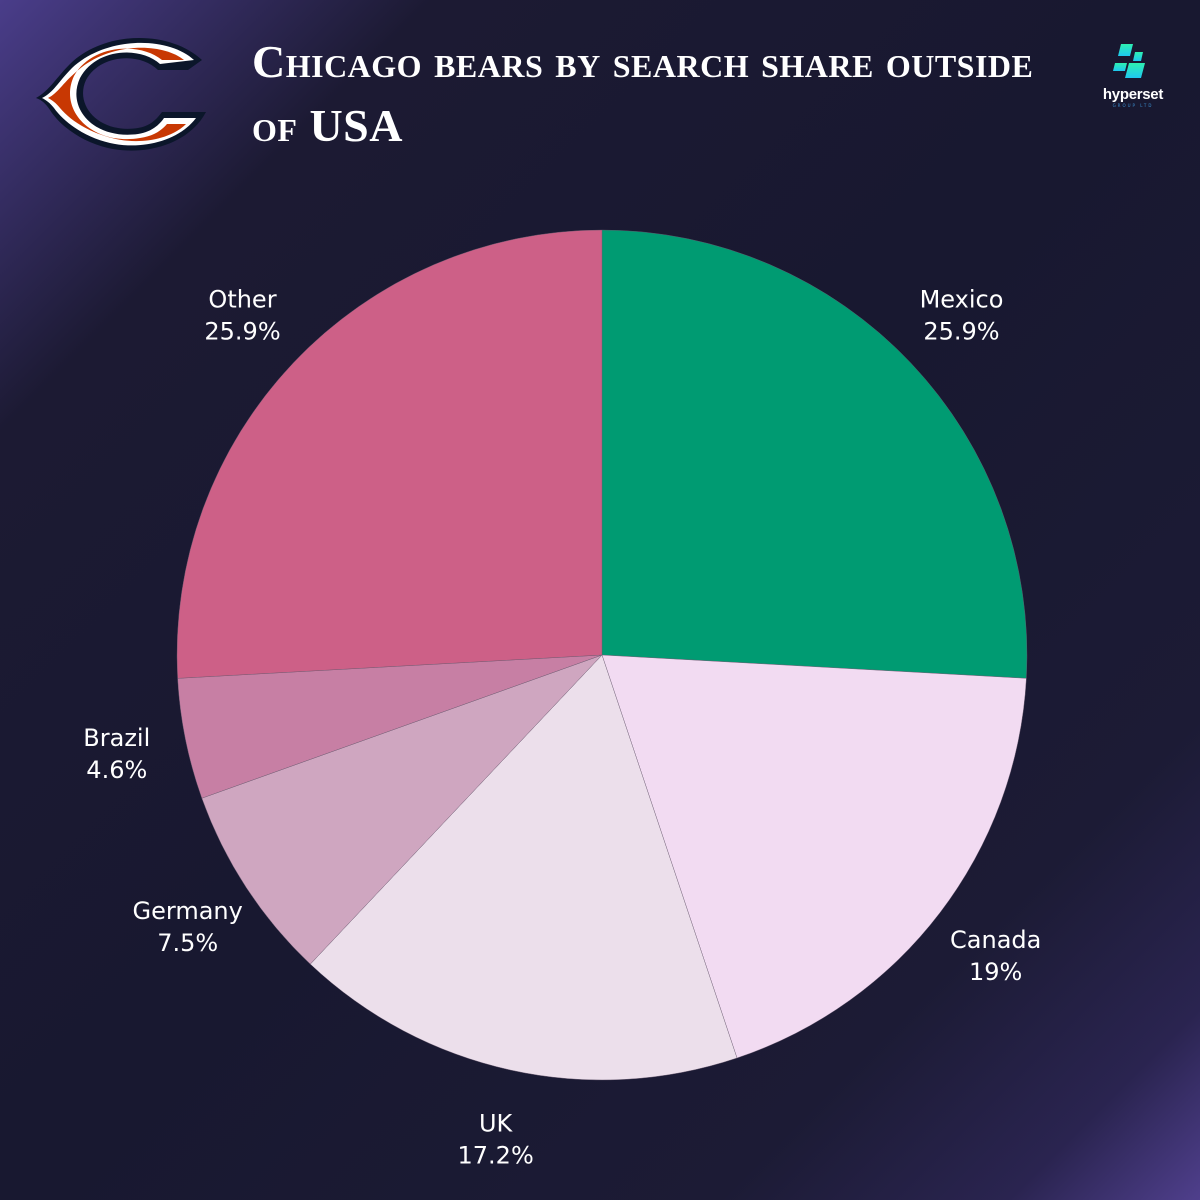 This screenshot has width=1200, height=1200. Describe the element at coordinates (962, 300) in the screenshot. I see `slice-category: Mexico` at that location.